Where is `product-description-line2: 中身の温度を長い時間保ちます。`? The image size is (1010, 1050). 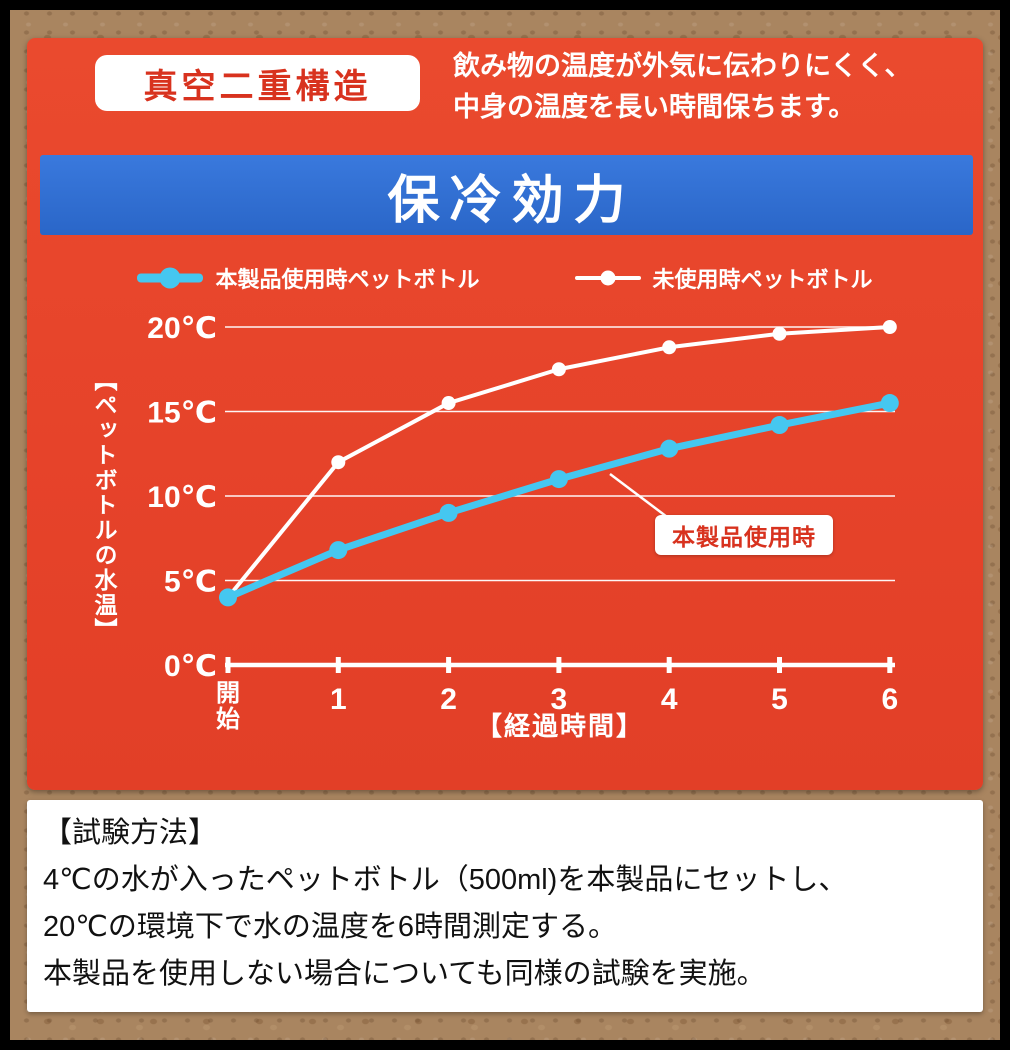 product-description-line2: 中身の温度を長い時間保ちます。 is located at coordinates (654, 106).